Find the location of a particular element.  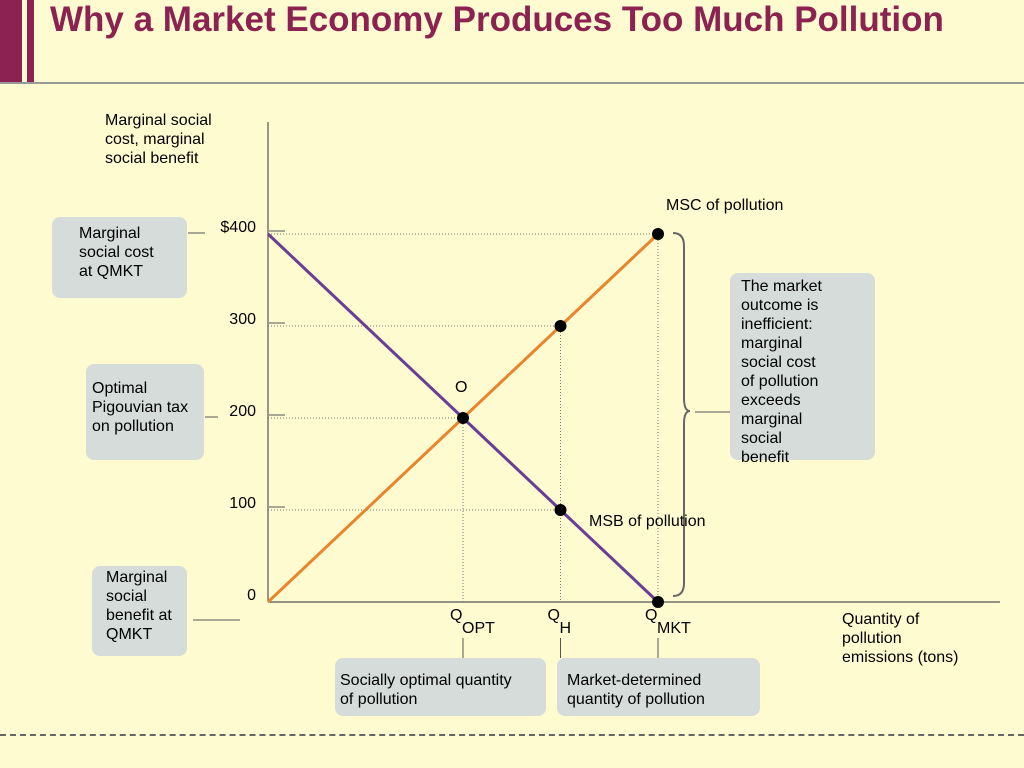

x-tick-subscript: OPT is located at coordinates (478, 628).